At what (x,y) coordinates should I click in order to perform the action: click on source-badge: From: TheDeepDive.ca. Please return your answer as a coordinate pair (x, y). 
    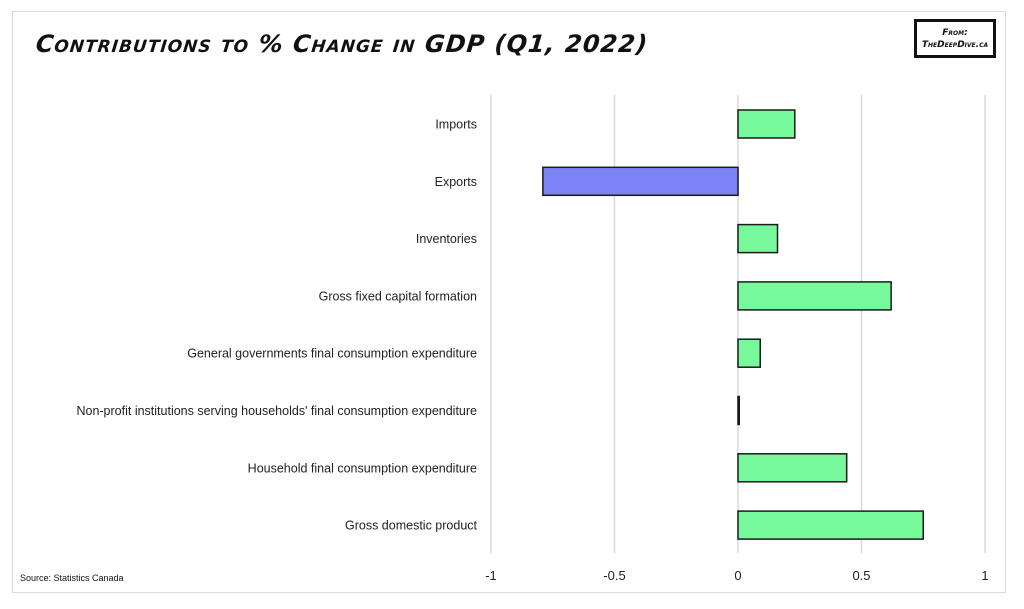
    Looking at the image, I should click on (955, 38).